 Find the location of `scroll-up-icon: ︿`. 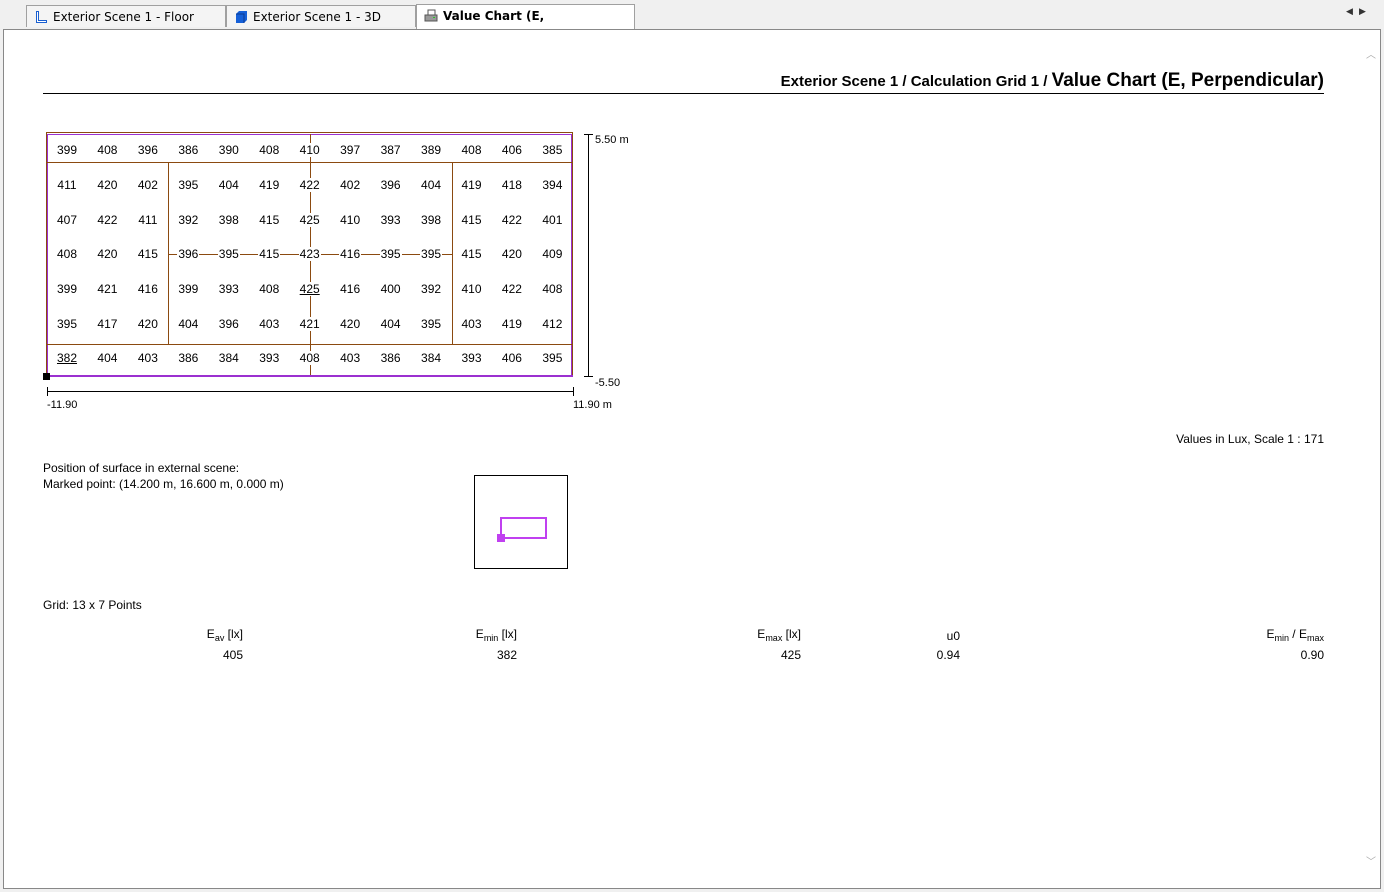

scroll-up-icon: ︿ is located at coordinates (1371, 55).